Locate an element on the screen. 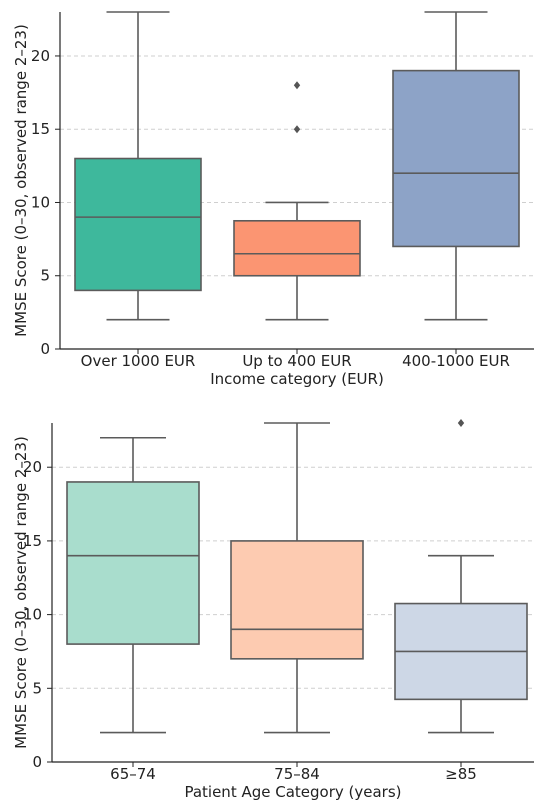 The image size is (550, 809). x-tick-label: ≥85 is located at coordinates (461, 774).